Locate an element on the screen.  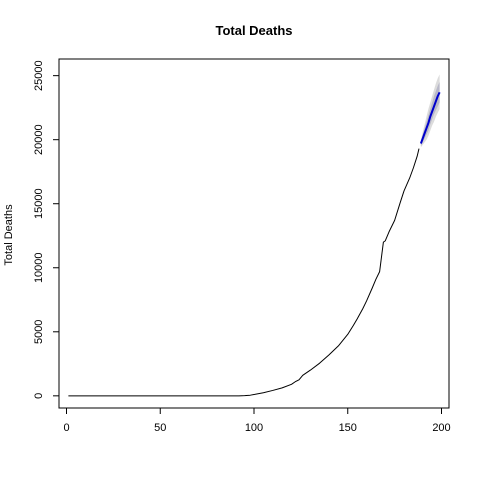
forecast-line is located at coordinates (430, 117).